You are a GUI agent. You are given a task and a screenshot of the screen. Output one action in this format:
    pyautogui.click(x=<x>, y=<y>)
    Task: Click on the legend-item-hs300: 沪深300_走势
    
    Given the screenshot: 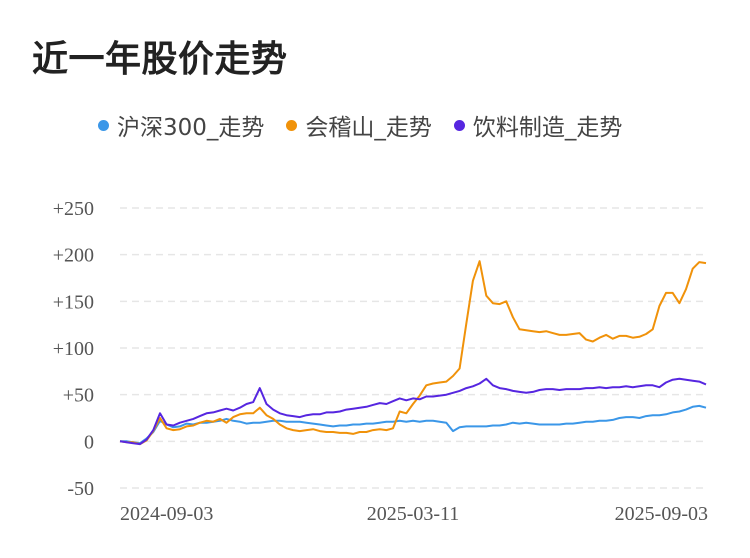 What is the action you would take?
    pyautogui.click(x=181, y=125)
    